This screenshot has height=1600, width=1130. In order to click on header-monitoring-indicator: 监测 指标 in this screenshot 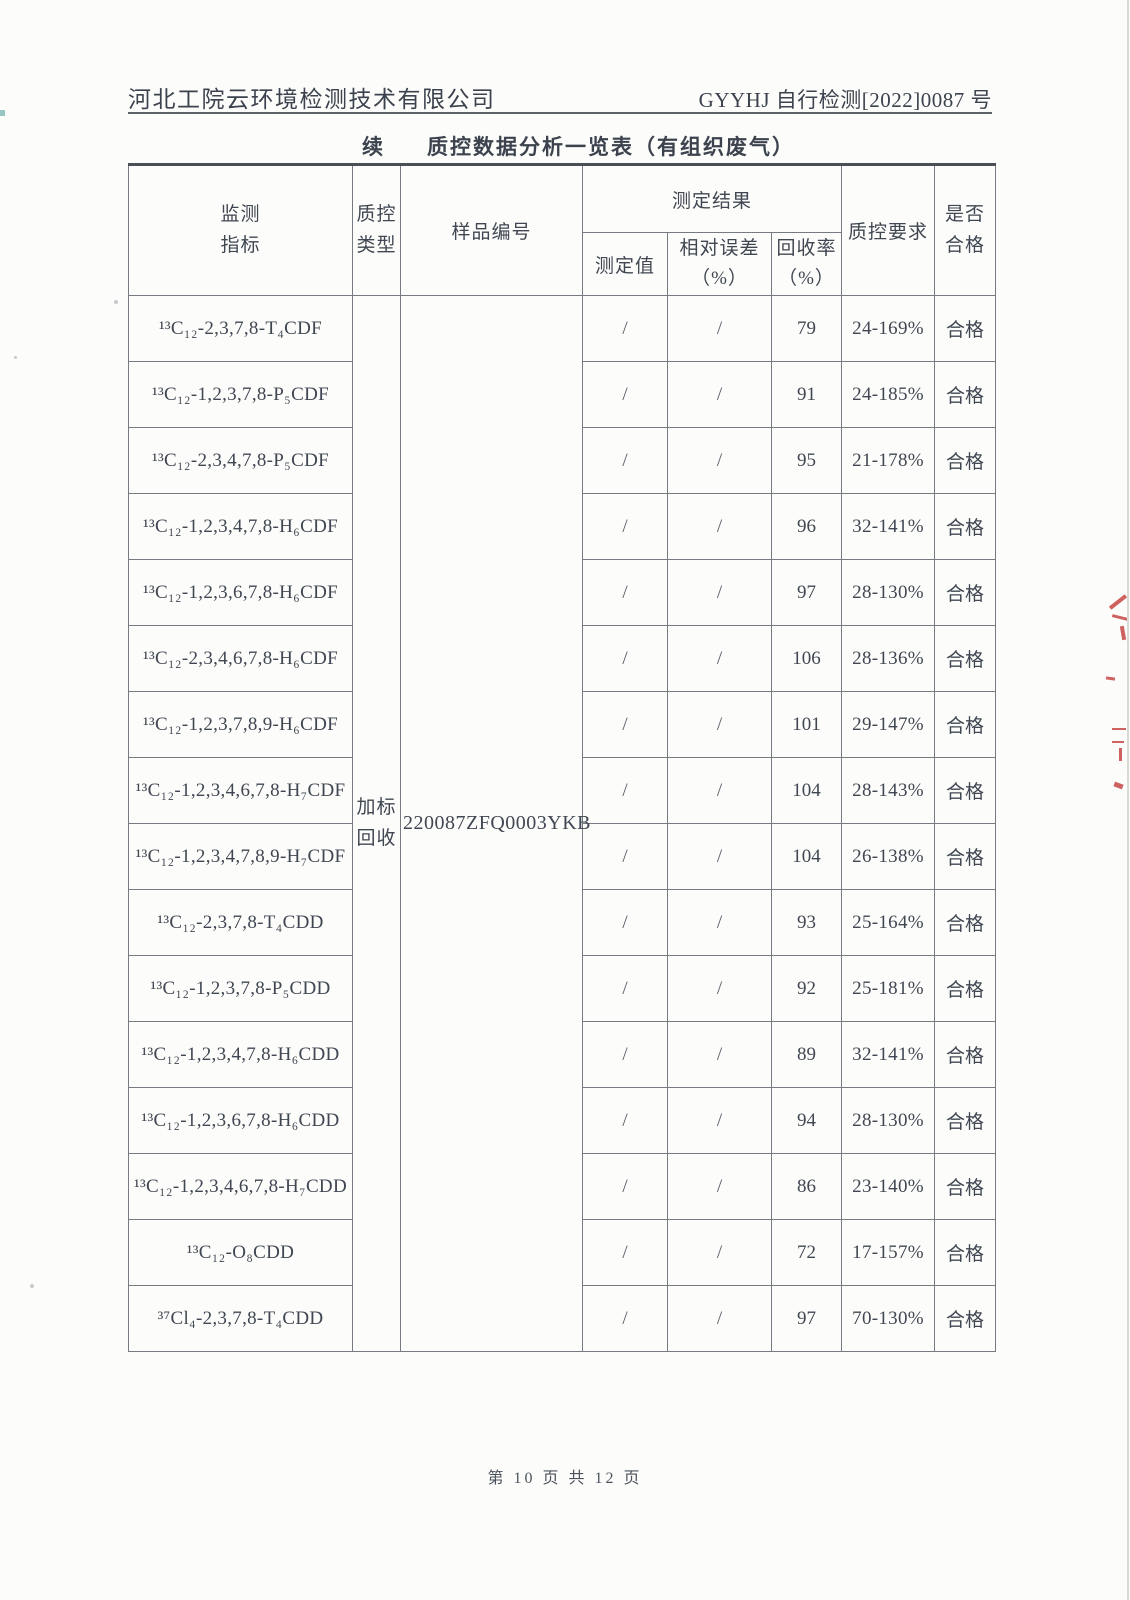, I will do `click(240, 230)`.